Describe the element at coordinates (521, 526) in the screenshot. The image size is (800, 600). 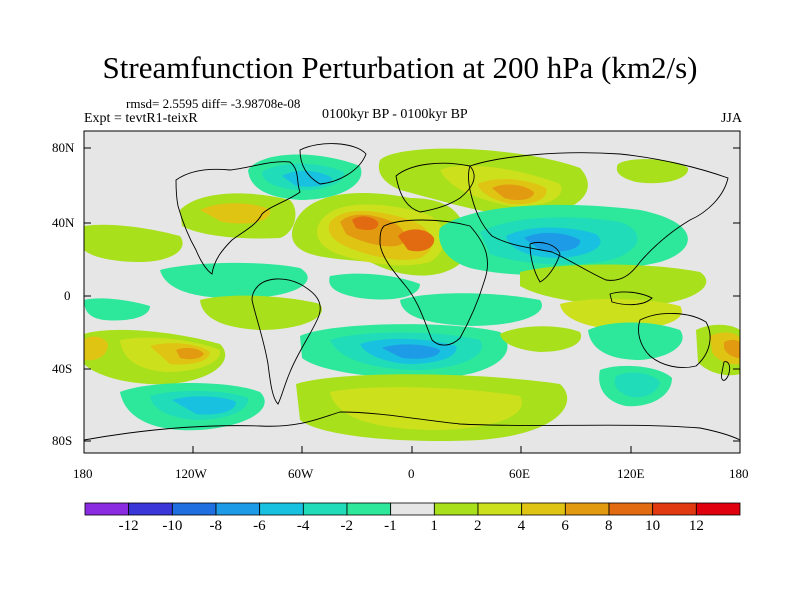
I see `colorbar-label: 4` at that location.